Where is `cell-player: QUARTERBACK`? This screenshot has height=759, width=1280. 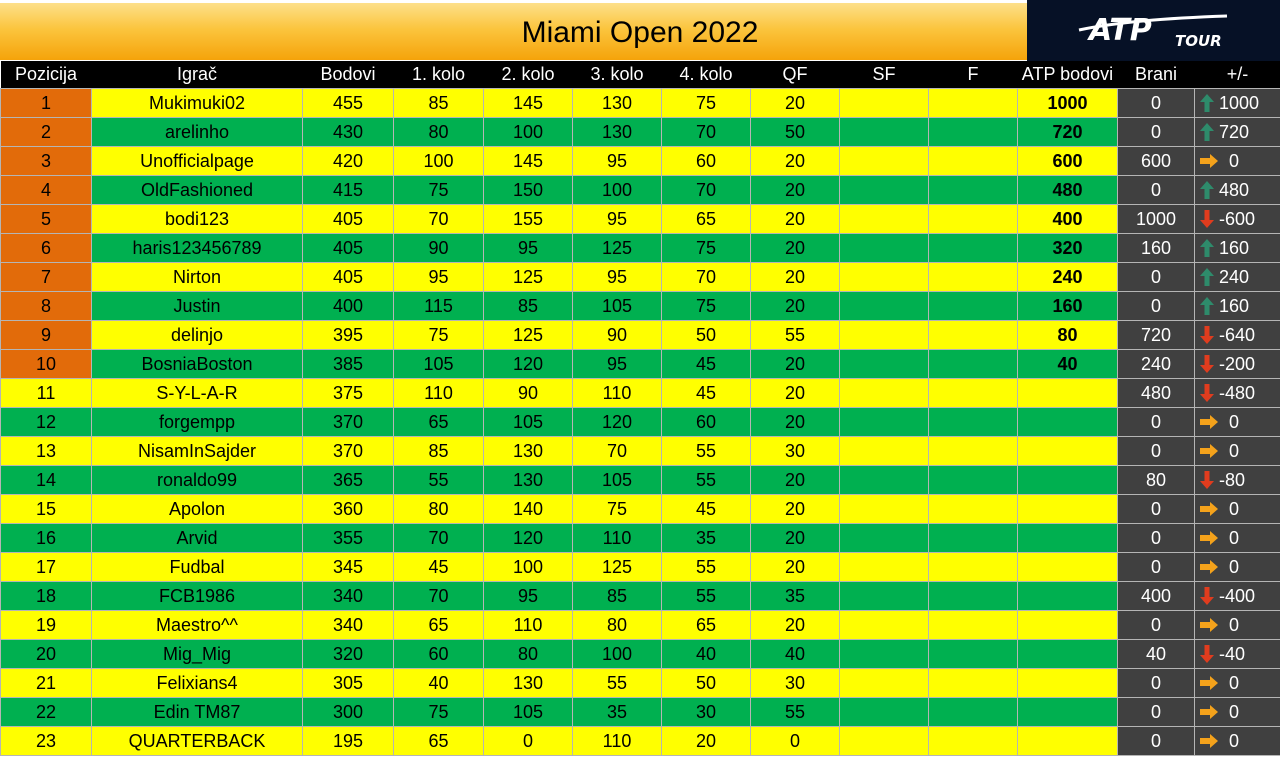 cell-player: QUARTERBACK is located at coordinates (197, 741).